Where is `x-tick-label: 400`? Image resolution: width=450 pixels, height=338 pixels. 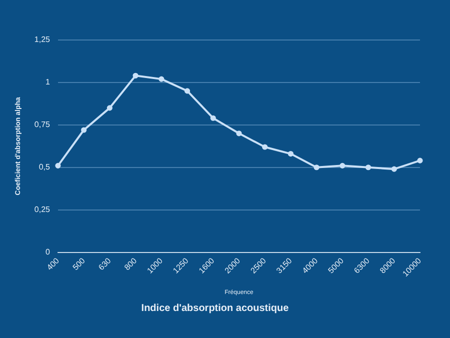
x-tick-label: 400 is located at coordinates (53, 264).